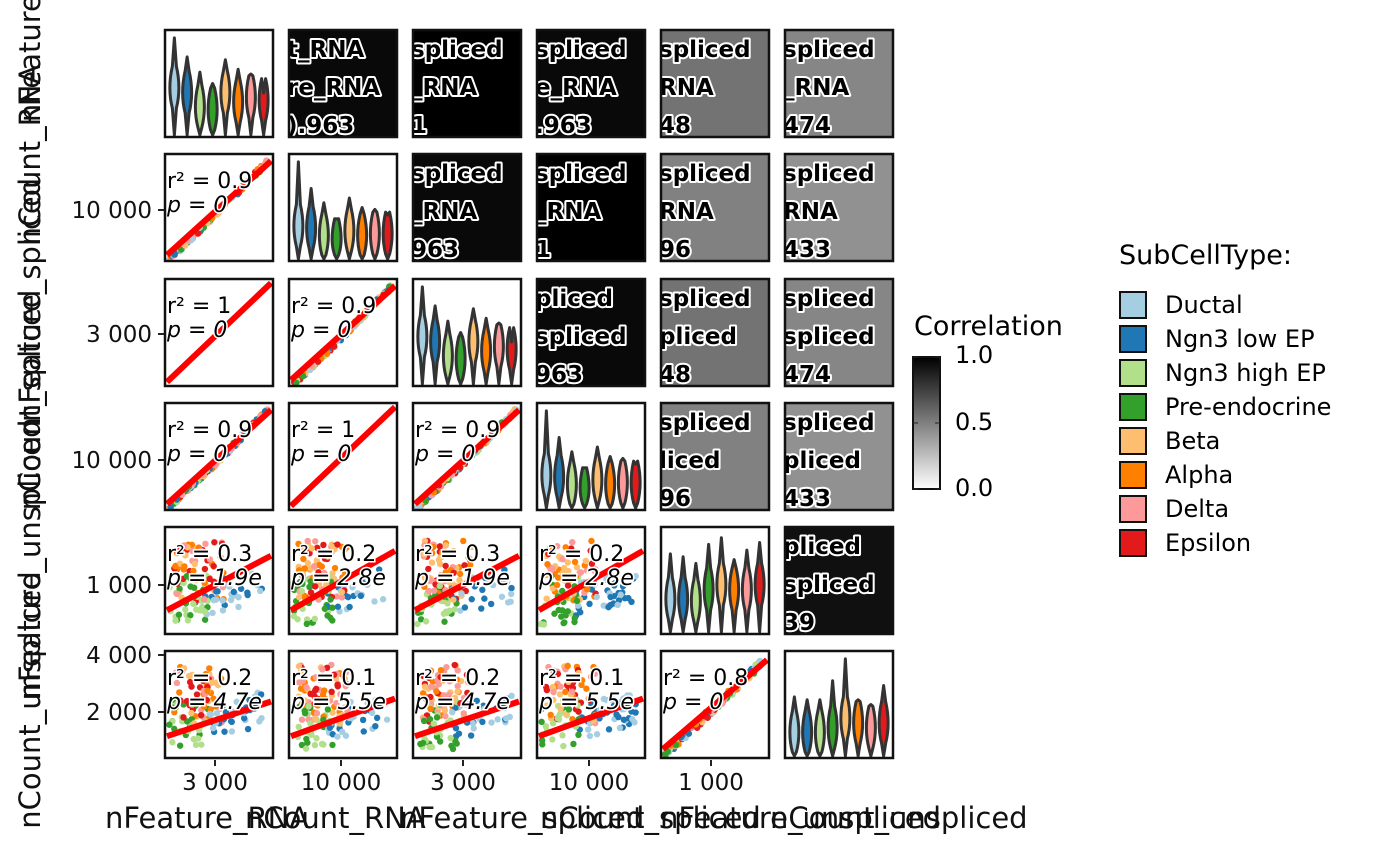  I want to click on legend-label: Ngn3 high EP, so click(1245, 373).